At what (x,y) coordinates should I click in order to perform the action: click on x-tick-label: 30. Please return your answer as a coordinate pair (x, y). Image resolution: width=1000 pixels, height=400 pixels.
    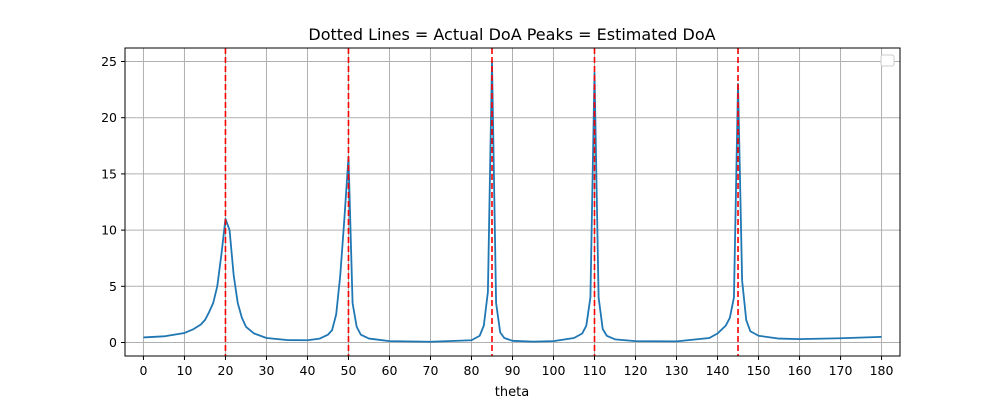
    Looking at the image, I should click on (267, 370).